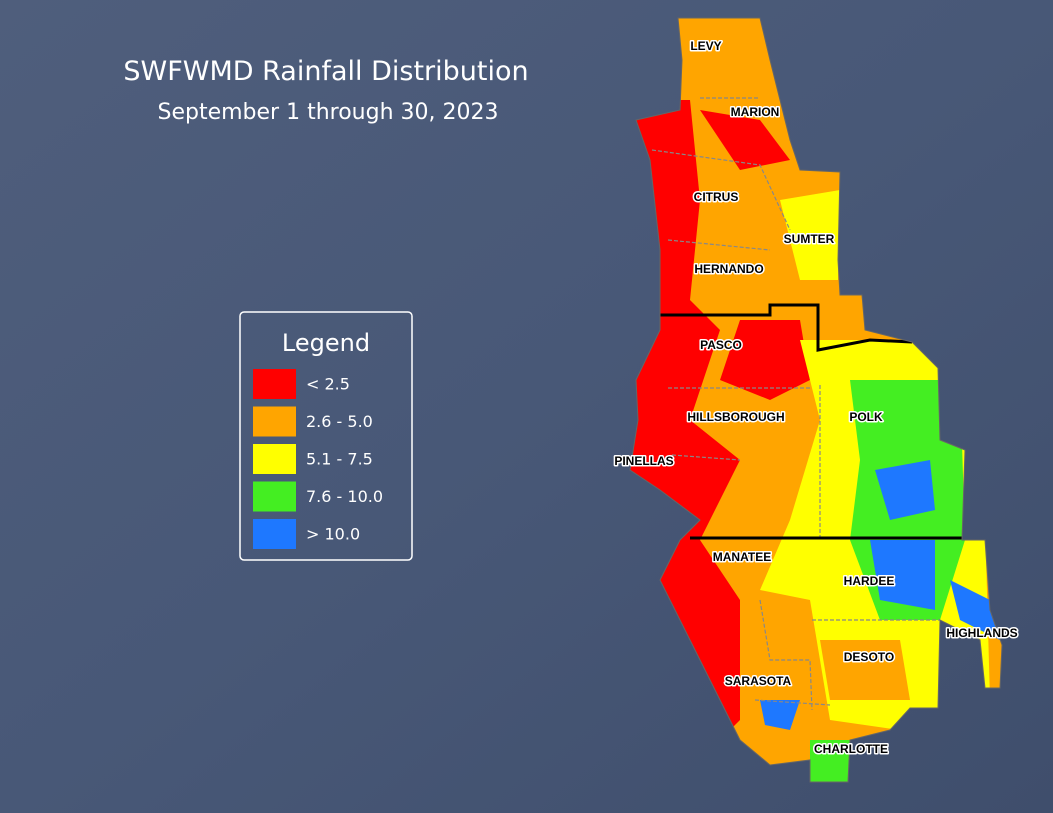  Describe the element at coordinates (755, 112) in the screenshot. I see `county-label: MARION` at that location.